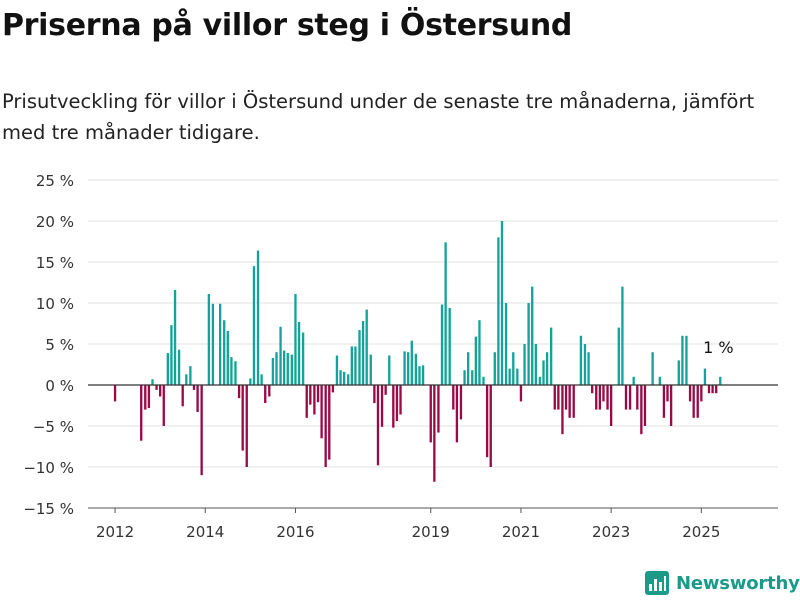 This screenshot has height=600, width=800. I want to click on y-tick-label: 20 %, so click(55, 222).